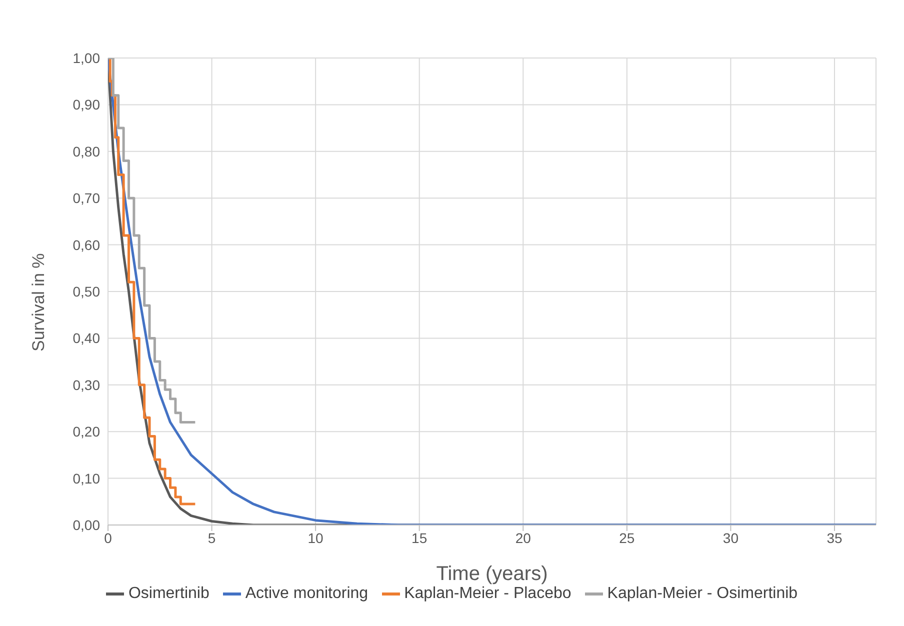 The height and width of the screenshot is (626, 904). I want to click on y-tick-label: 0,00, so click(86, 524).